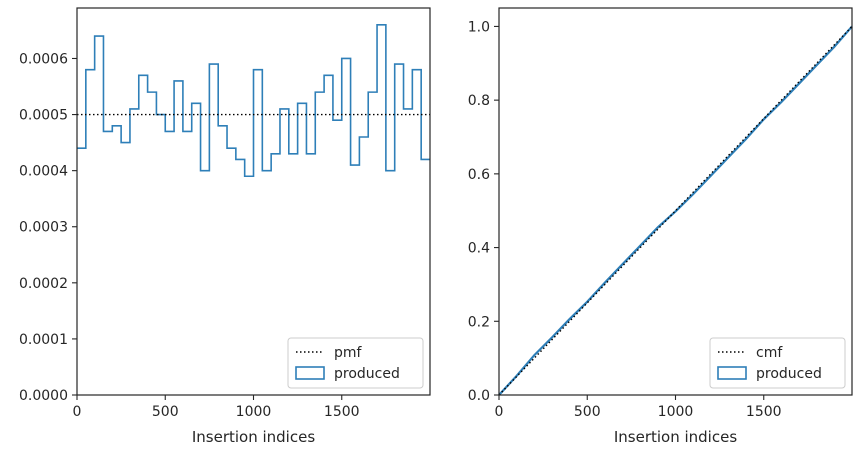 The height and width of the screenshot is (453, 861). I want to click on y-tick-label: 0.4, so click(479, 249).